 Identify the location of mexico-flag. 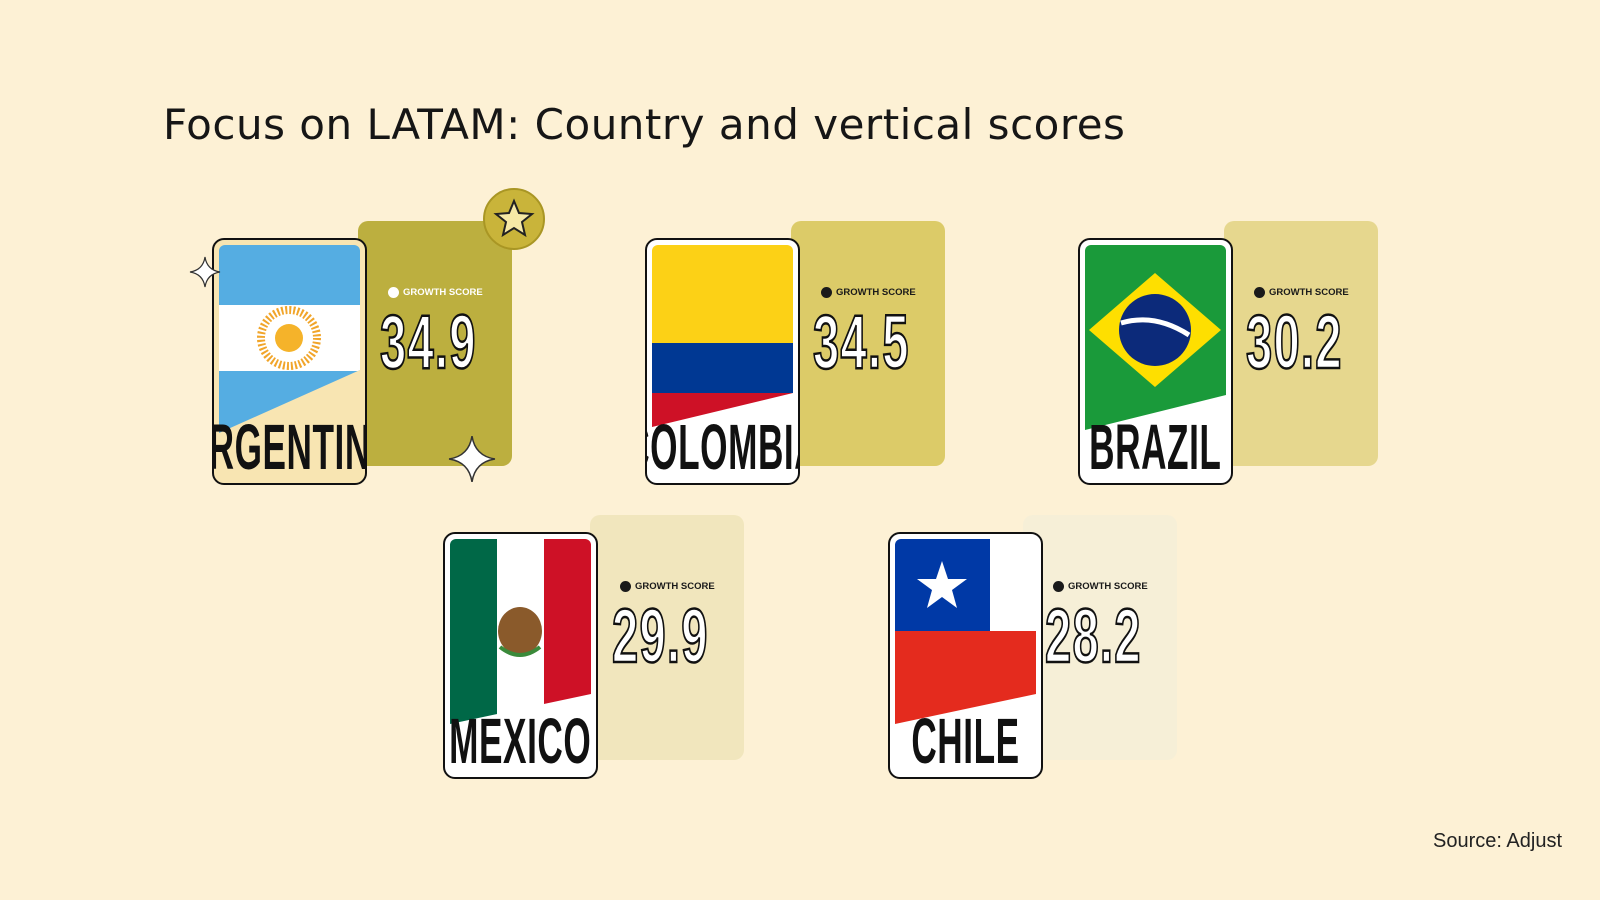
(520, 631).